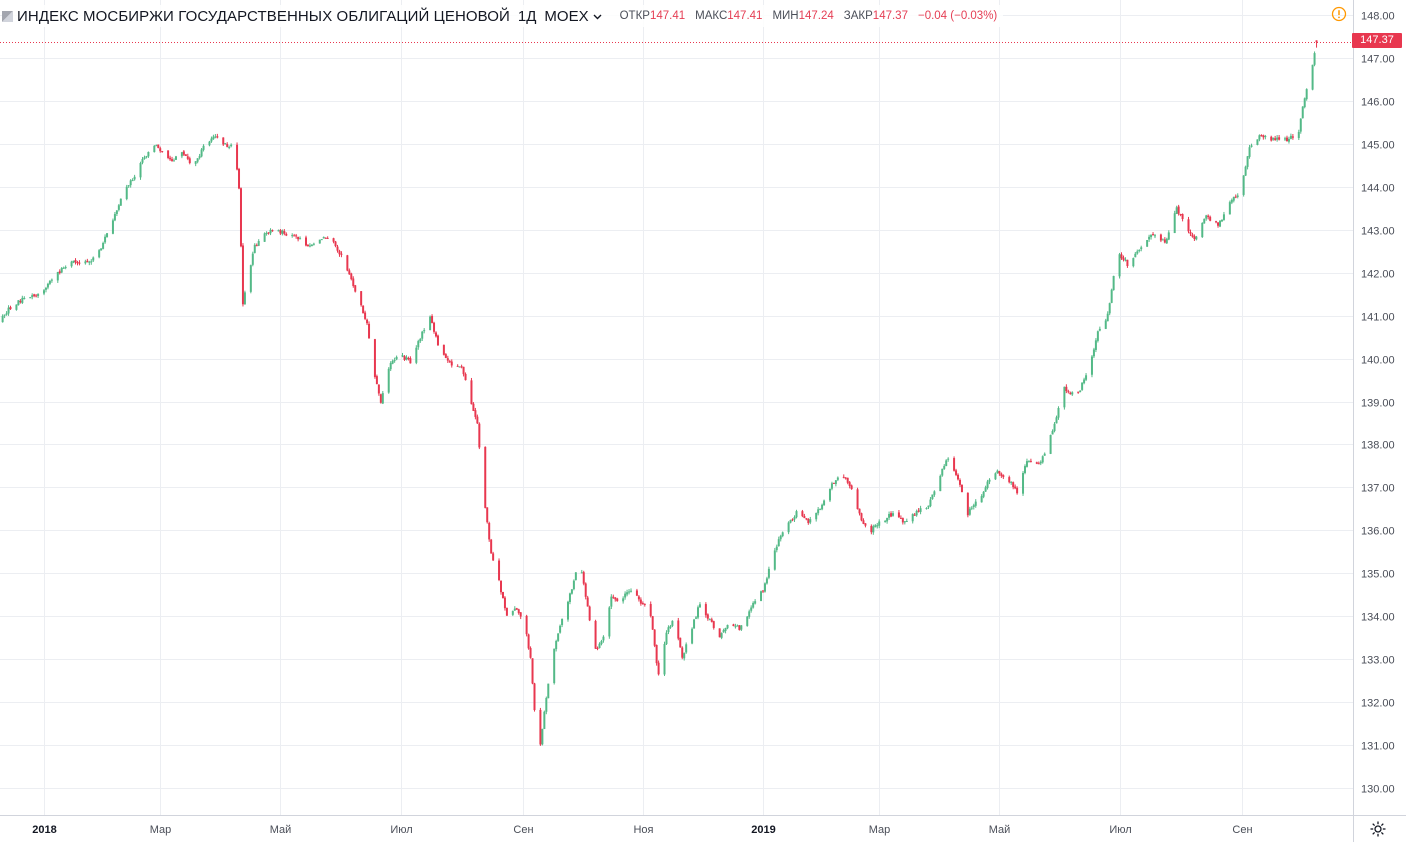 The image size is (1406, 844). I want to click on collapse-marker-icon, so click(7, 16).